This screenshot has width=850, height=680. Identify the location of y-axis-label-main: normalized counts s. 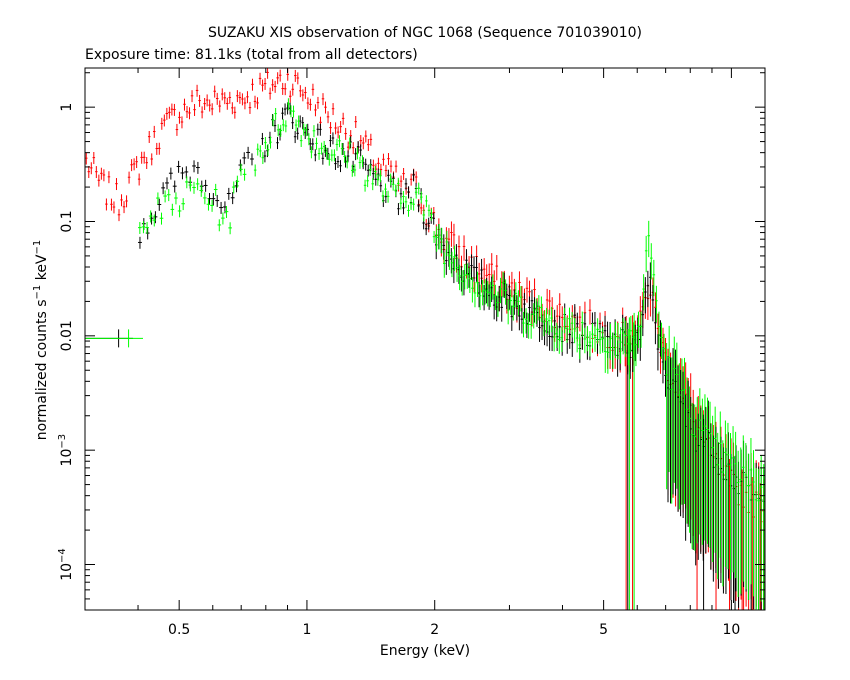
(42, 369).